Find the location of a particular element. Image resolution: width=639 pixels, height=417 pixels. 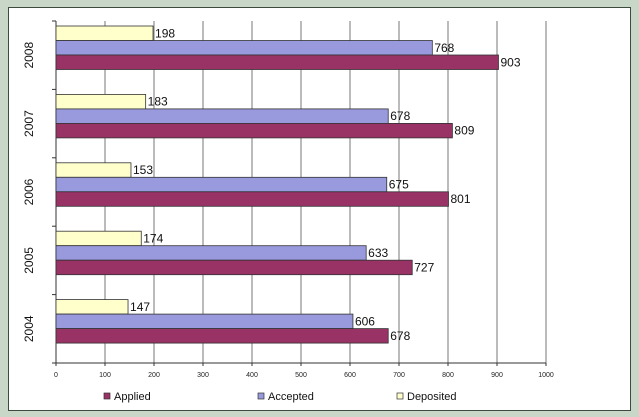

legend-swatch-applied is located at coordinates (107, 396).